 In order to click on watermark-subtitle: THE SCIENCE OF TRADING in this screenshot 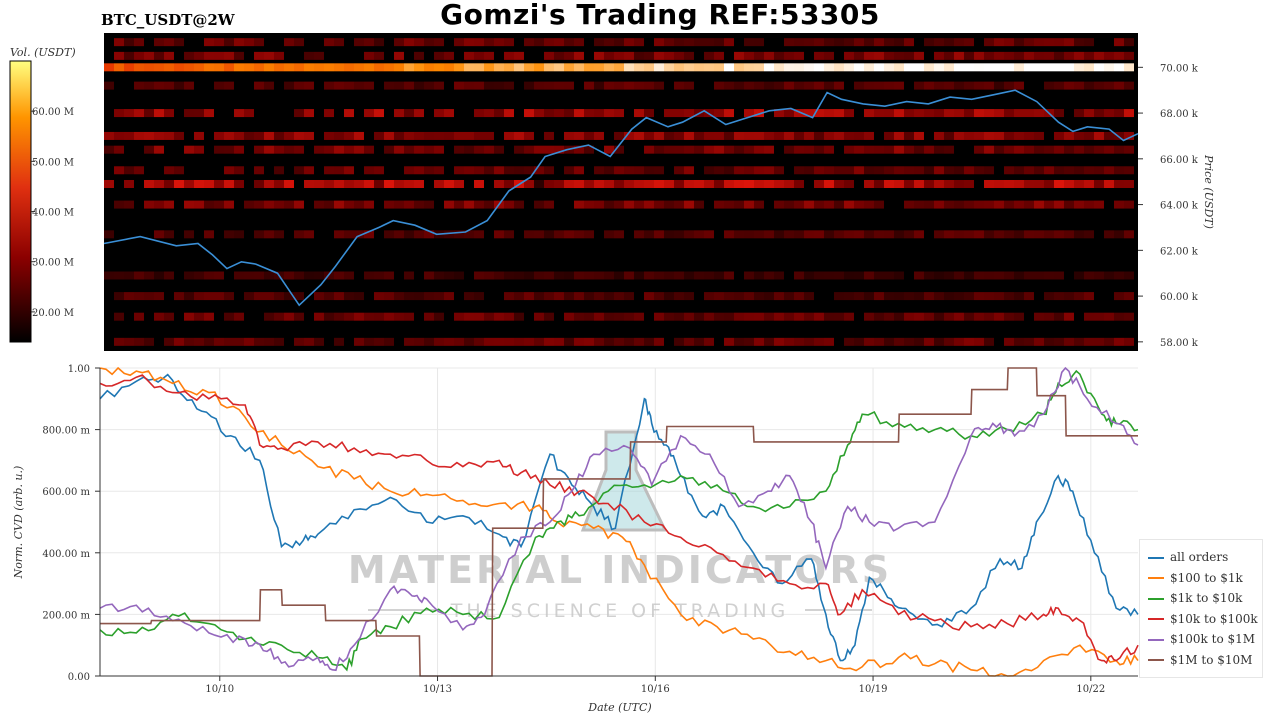, I will do `click(620, 611)`.